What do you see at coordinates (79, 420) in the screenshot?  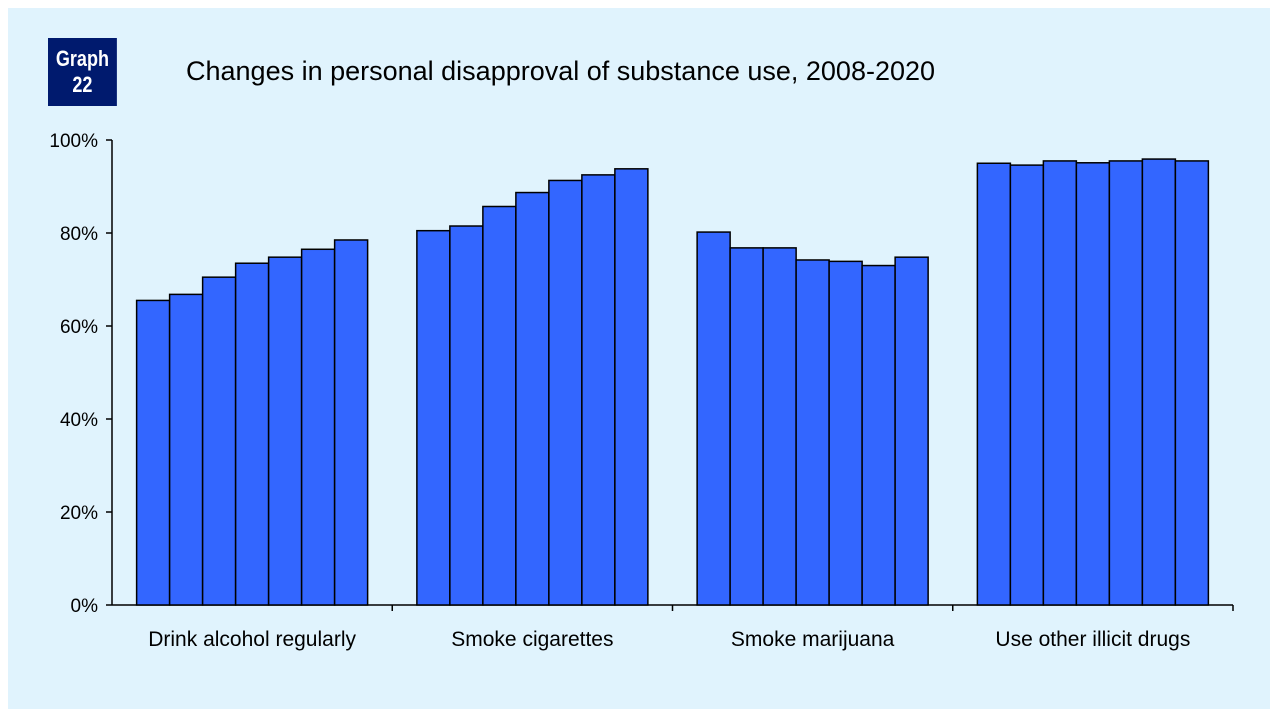 I see `y-tick-label: 40%` at bounding box center [79, 420].